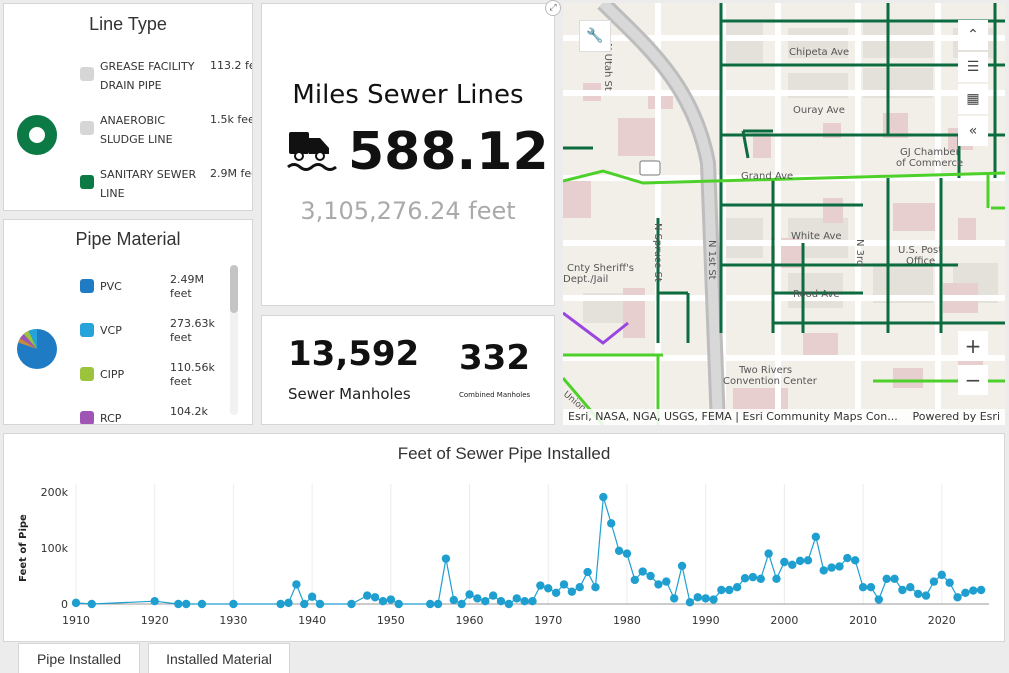 This screenshot has height=673, width=1009. Describe the element at coordinates (973, 99) in the screenshot. I see `qr-button: ▦` at that location.